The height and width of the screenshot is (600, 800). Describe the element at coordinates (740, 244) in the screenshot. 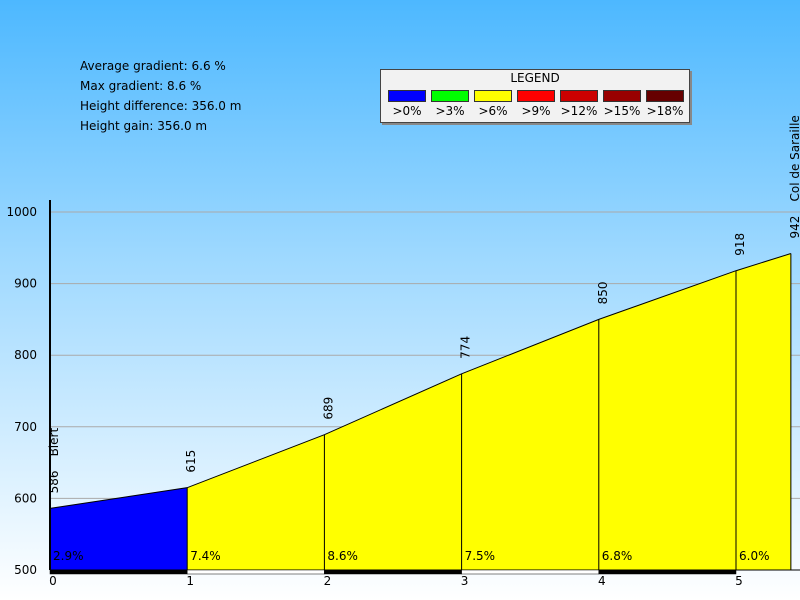

I see `elevation-label: 918` at that location.